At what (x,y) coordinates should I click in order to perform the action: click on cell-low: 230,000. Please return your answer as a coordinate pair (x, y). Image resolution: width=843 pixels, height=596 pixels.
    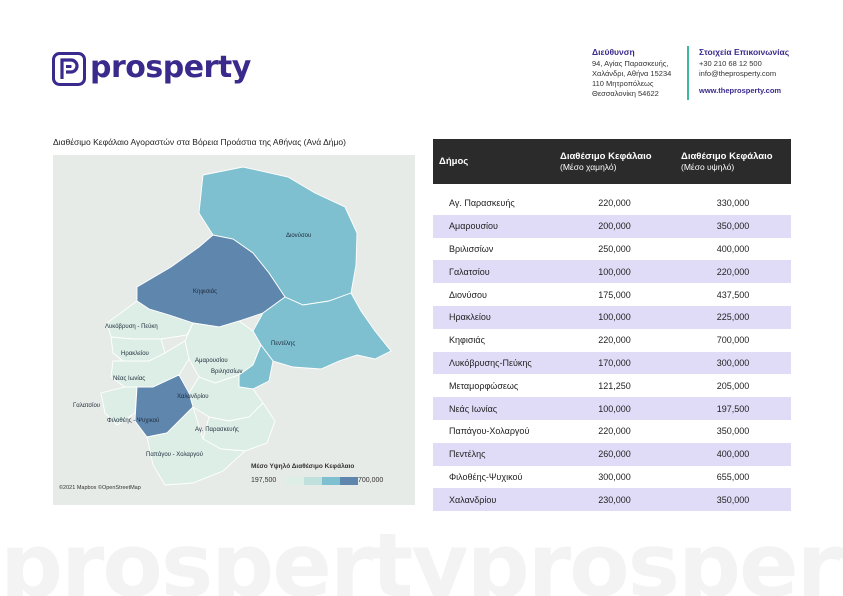
    Looking at the image, I should click on (614, 500).